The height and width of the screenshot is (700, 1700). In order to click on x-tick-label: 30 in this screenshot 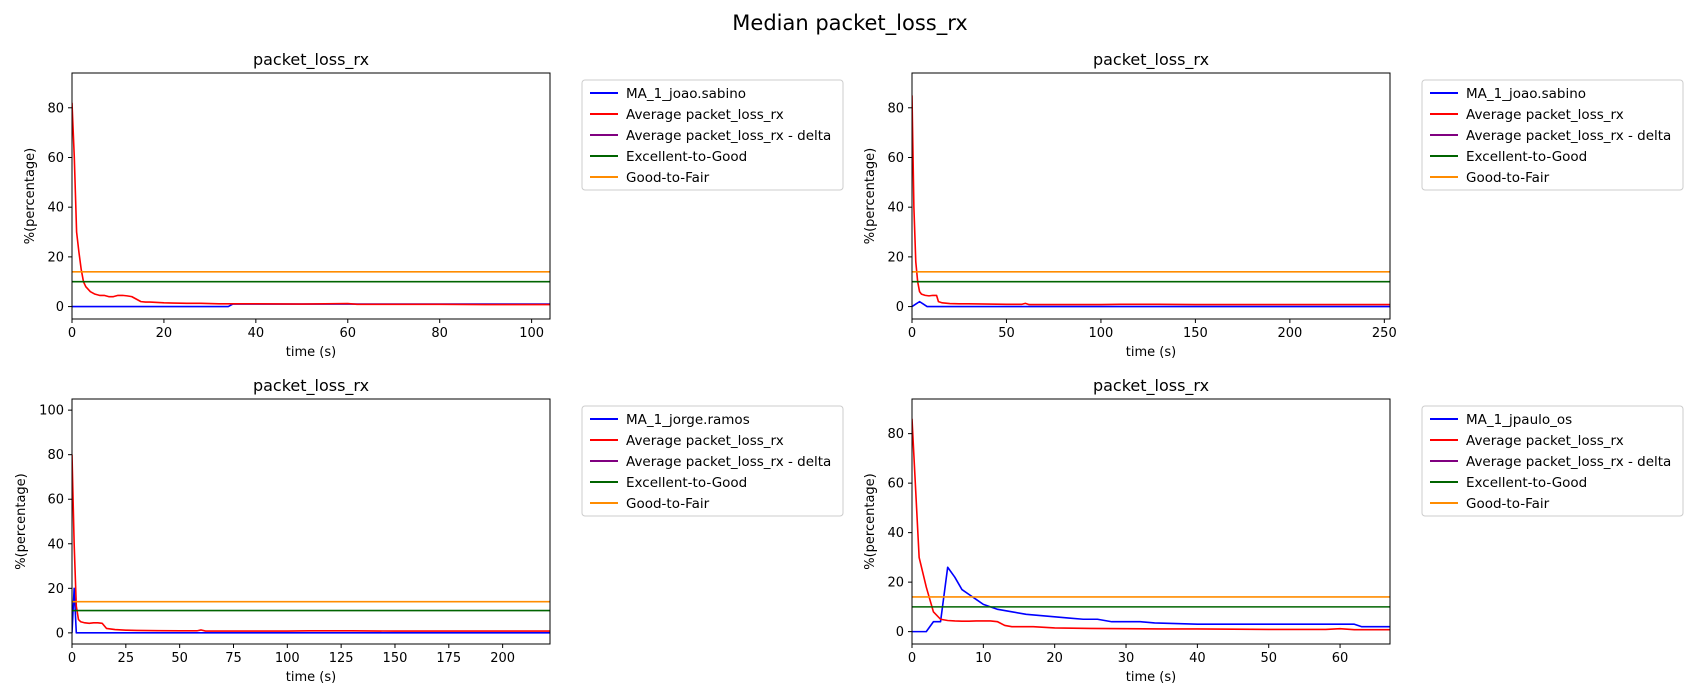, I will do `click(1126, 658)`.